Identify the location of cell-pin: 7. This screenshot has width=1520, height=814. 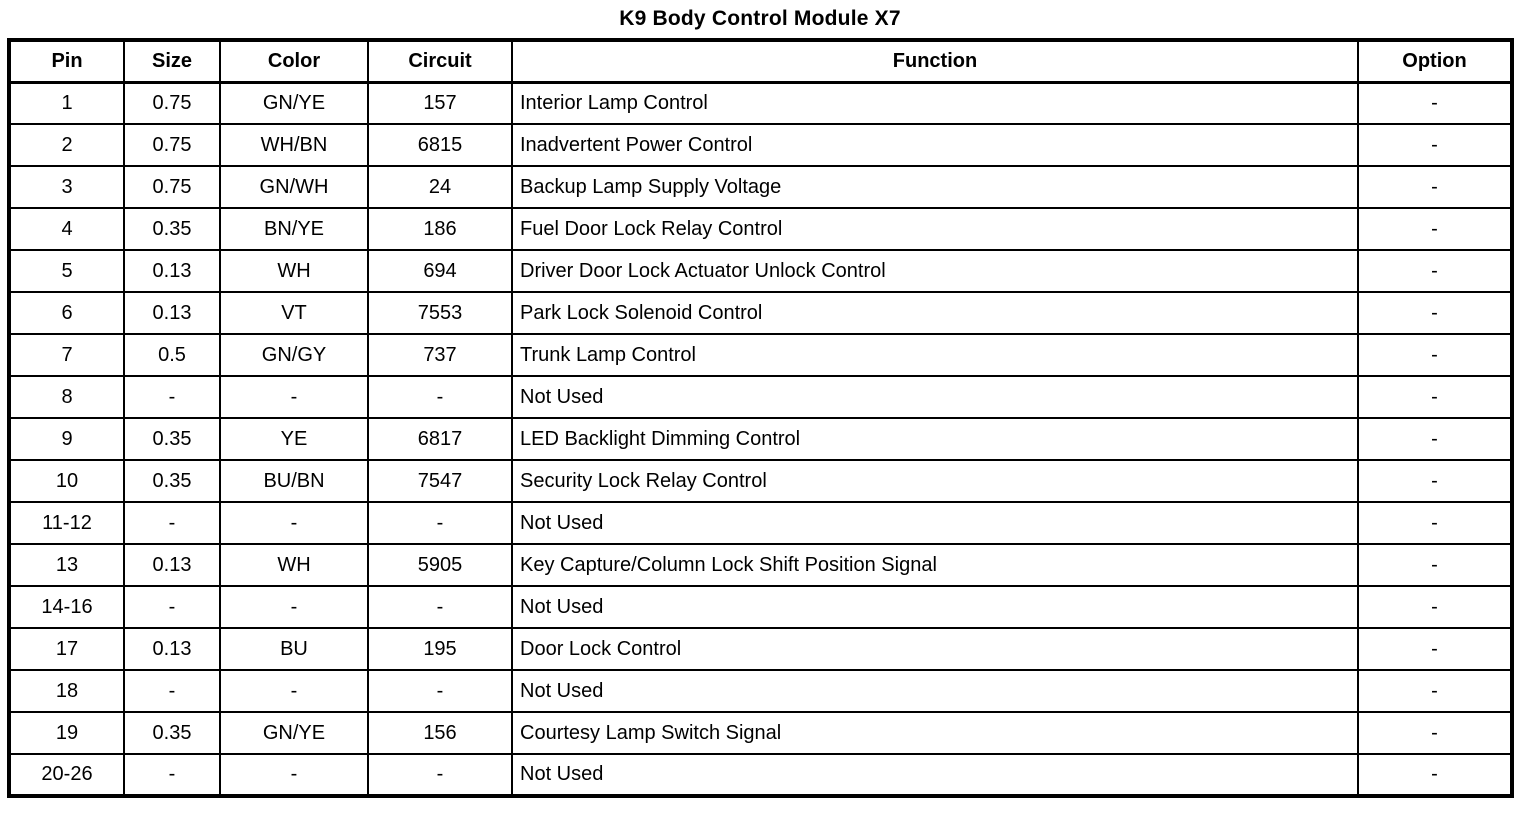
(66, 355).